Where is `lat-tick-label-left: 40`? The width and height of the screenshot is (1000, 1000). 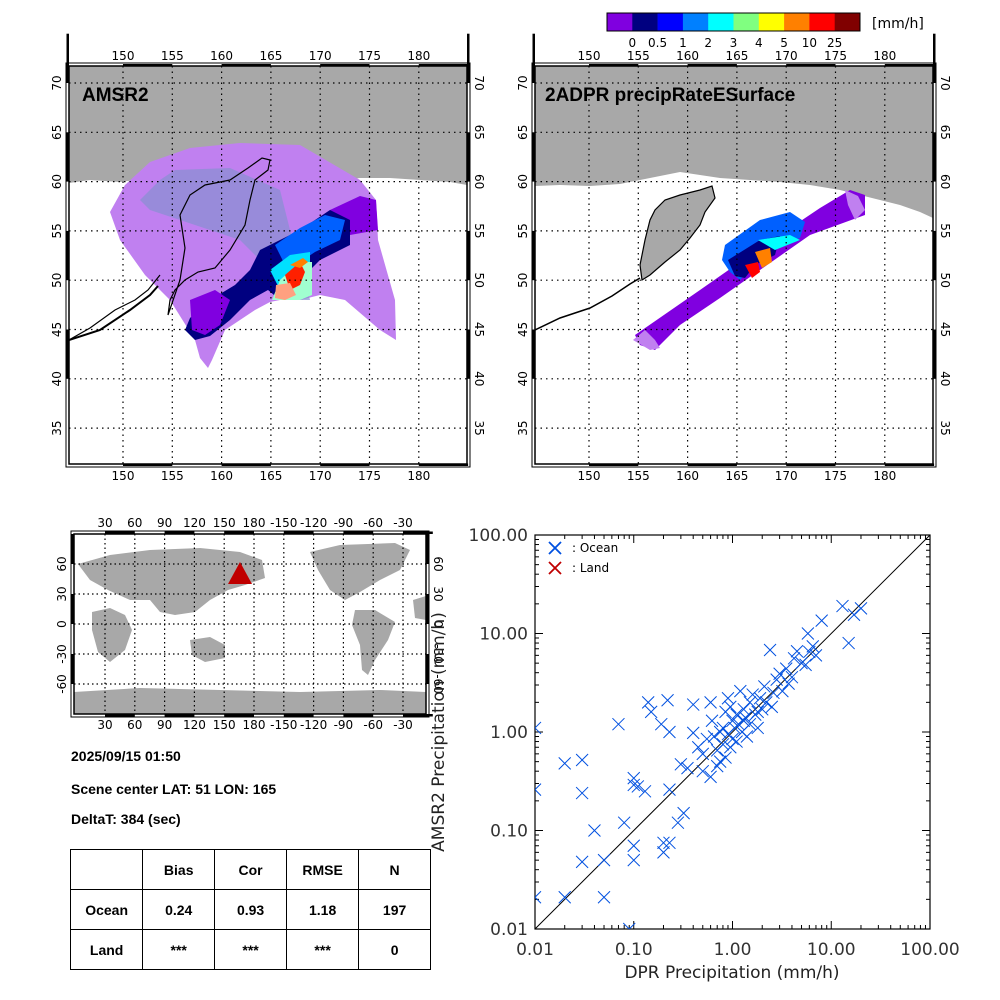 lat-tick-label-left: 40 is located at coordinates (523, 378).